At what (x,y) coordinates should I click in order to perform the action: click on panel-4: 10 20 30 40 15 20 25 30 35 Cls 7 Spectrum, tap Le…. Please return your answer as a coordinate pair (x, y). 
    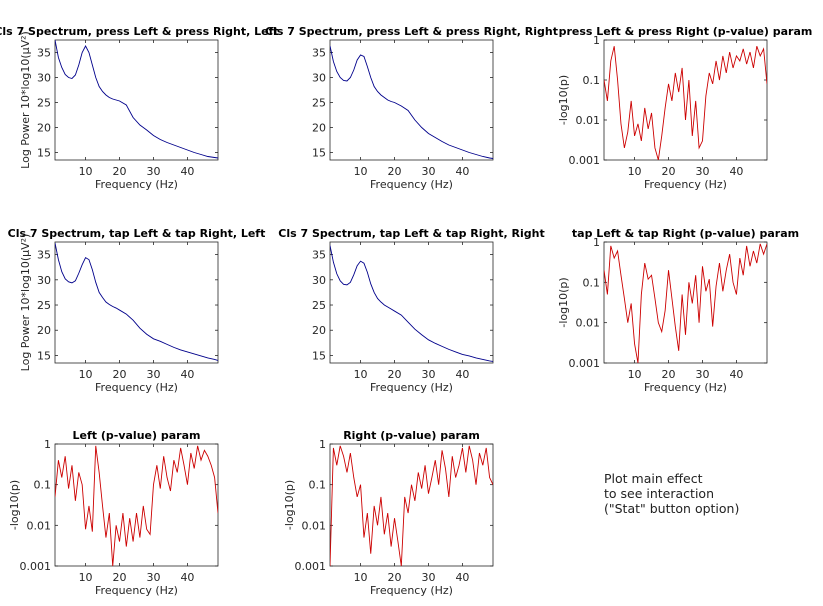
    Looking at the image, I should click on (137, 310).